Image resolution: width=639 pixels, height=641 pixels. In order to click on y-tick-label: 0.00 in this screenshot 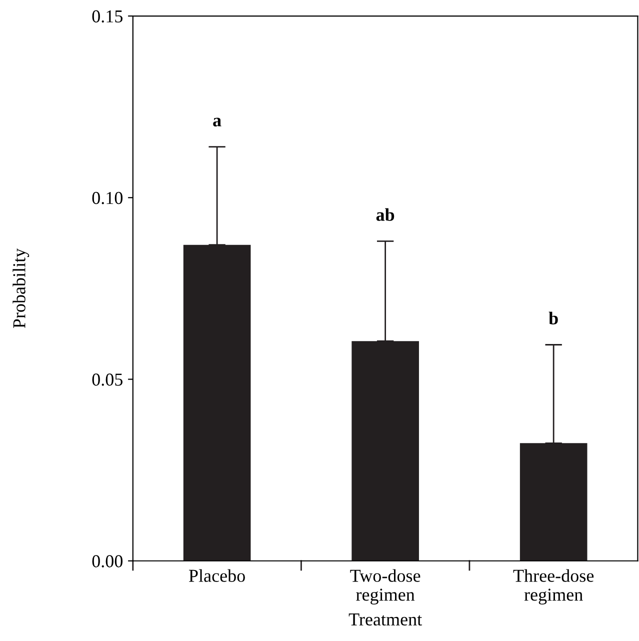, I will do `click(107, 561)`.